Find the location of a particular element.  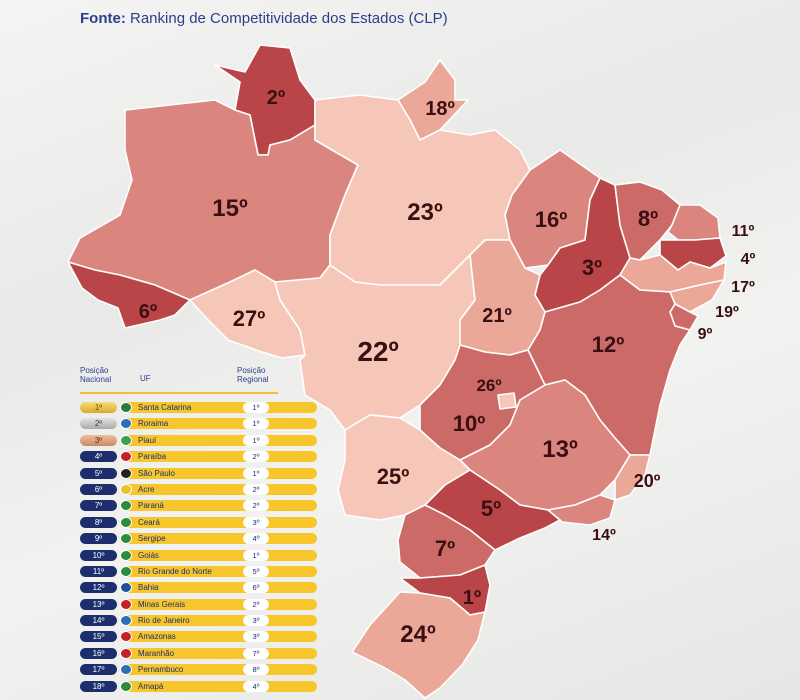

rank-label-ac: 6º is located at coordinates (148, 312).